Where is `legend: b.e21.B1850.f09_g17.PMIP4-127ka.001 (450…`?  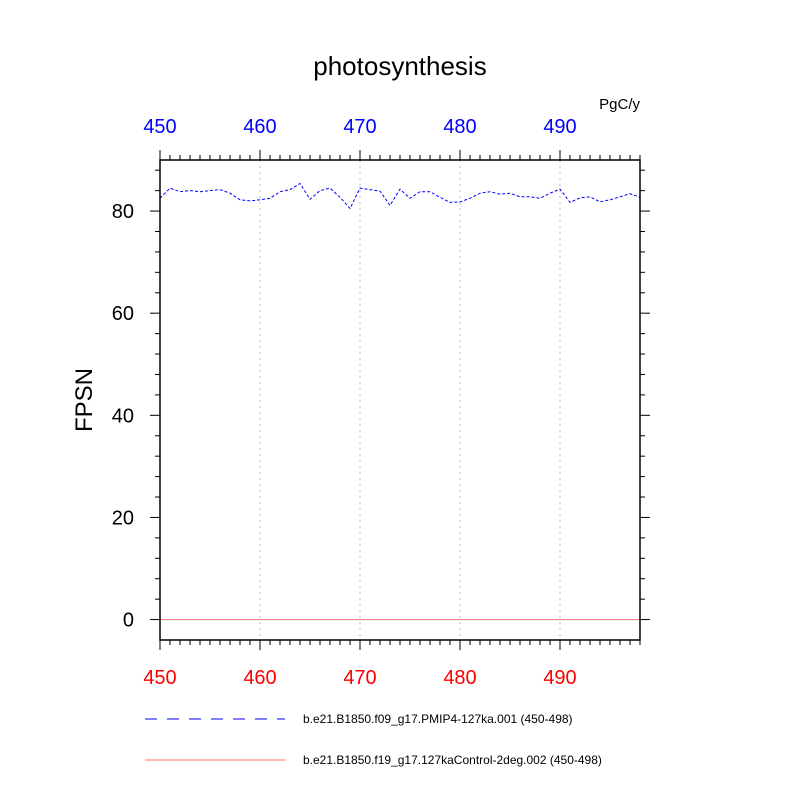 legend: b.e21.B1850.f09_g17.PMIP4-127ka.001 (450… is located at coordinates (373, 739).